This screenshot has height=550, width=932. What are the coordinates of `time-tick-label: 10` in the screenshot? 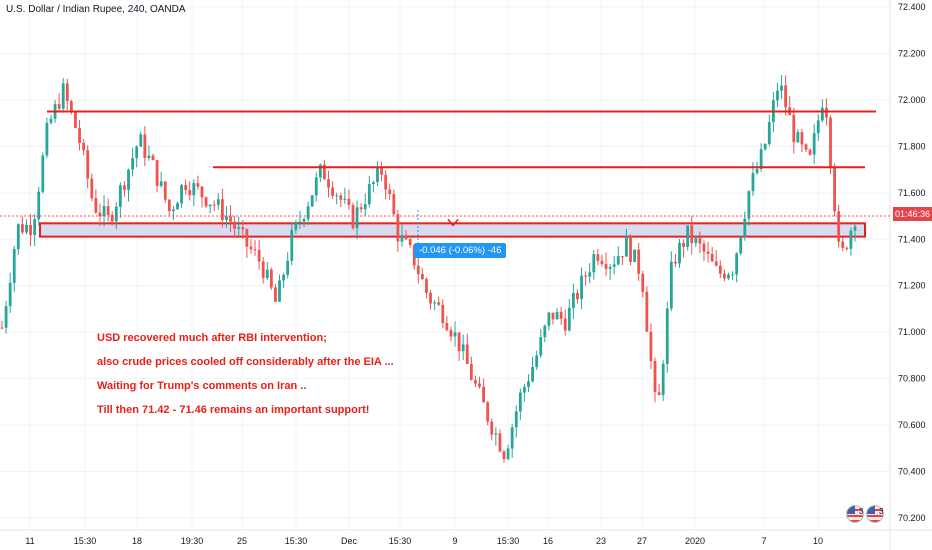 It's located at (818, 541).